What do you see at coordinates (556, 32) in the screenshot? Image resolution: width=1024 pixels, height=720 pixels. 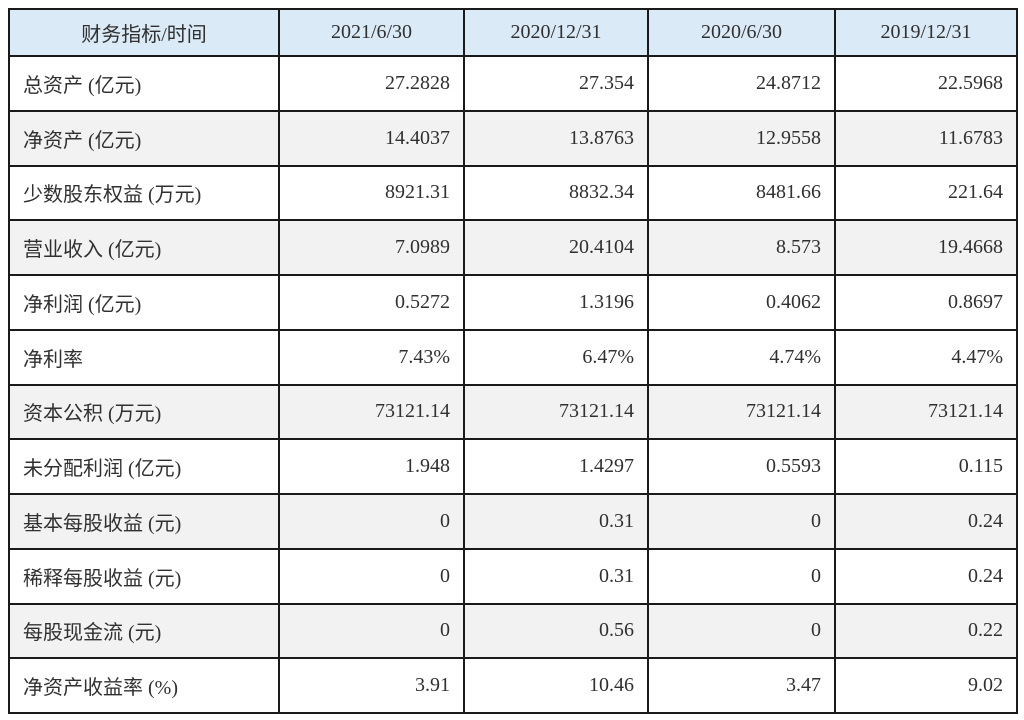 I see `column-header-date-2: 2020/12/31` at bounding box center [556, 32].